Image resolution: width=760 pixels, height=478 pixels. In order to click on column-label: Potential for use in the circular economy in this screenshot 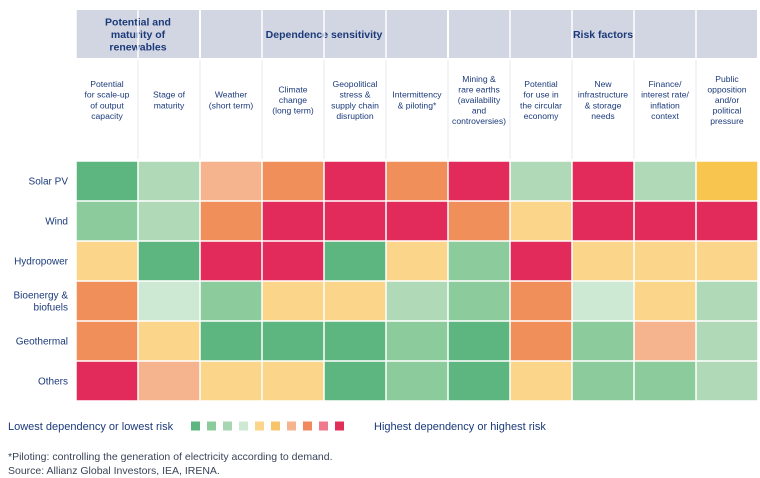, I will do `click(541, 100)`.